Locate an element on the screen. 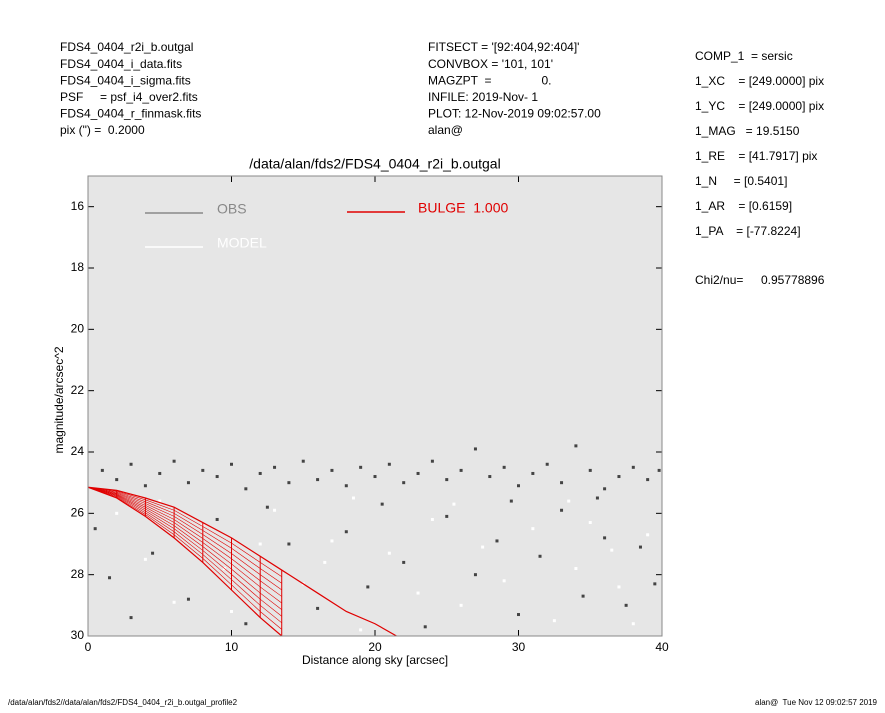 The image size is (885, 713). y-tick-label: 26 is located at coordinates (78, 513).